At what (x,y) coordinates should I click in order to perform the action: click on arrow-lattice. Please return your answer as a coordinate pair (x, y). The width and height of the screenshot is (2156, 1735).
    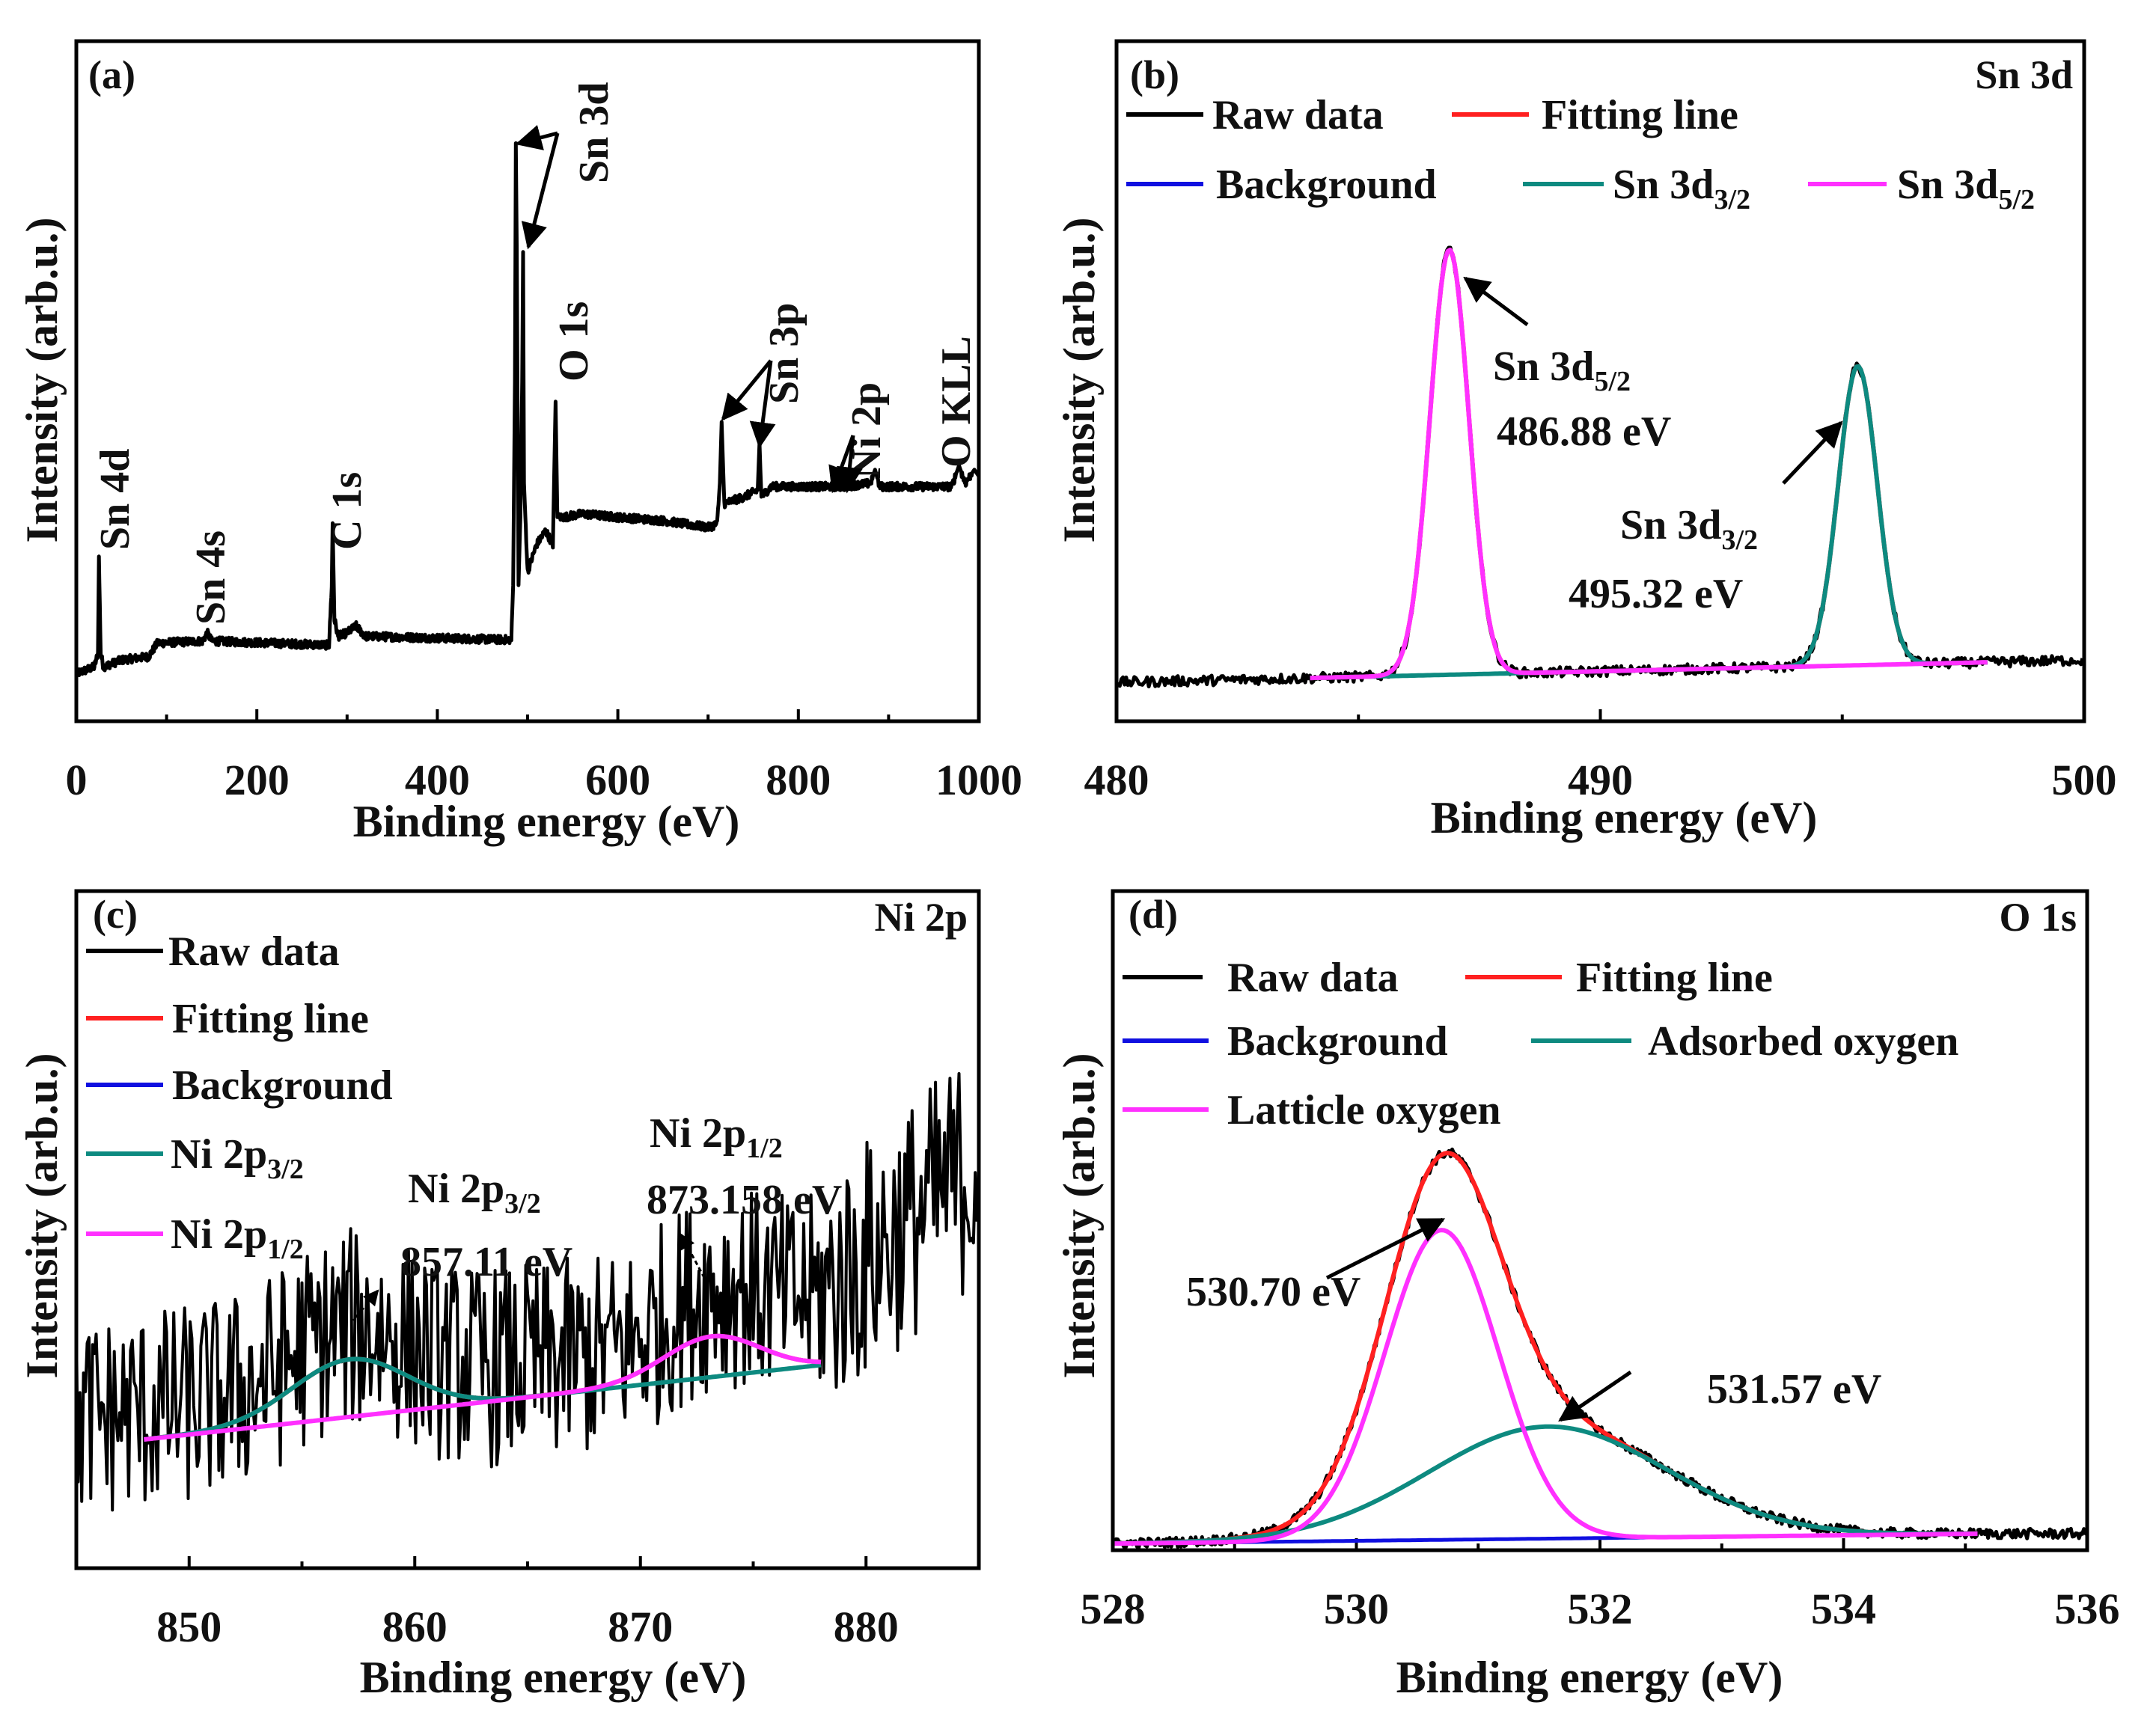
    Looking at the image, I should click on (1385, 1248).